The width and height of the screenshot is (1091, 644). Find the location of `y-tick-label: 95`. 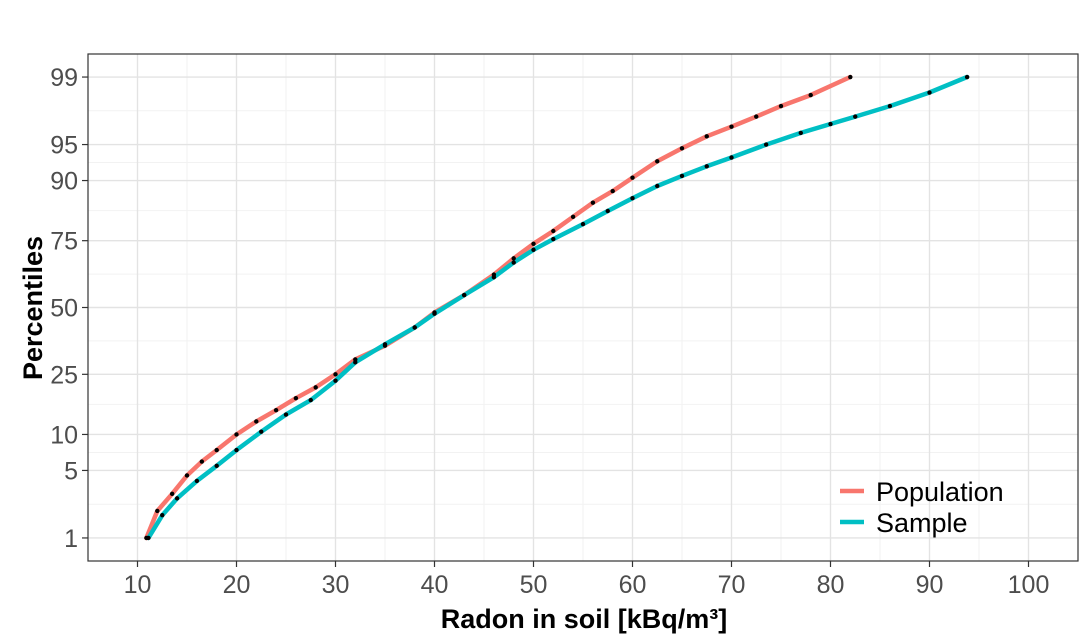

y-tick-label: 95 is located at coordinates (64, 146).